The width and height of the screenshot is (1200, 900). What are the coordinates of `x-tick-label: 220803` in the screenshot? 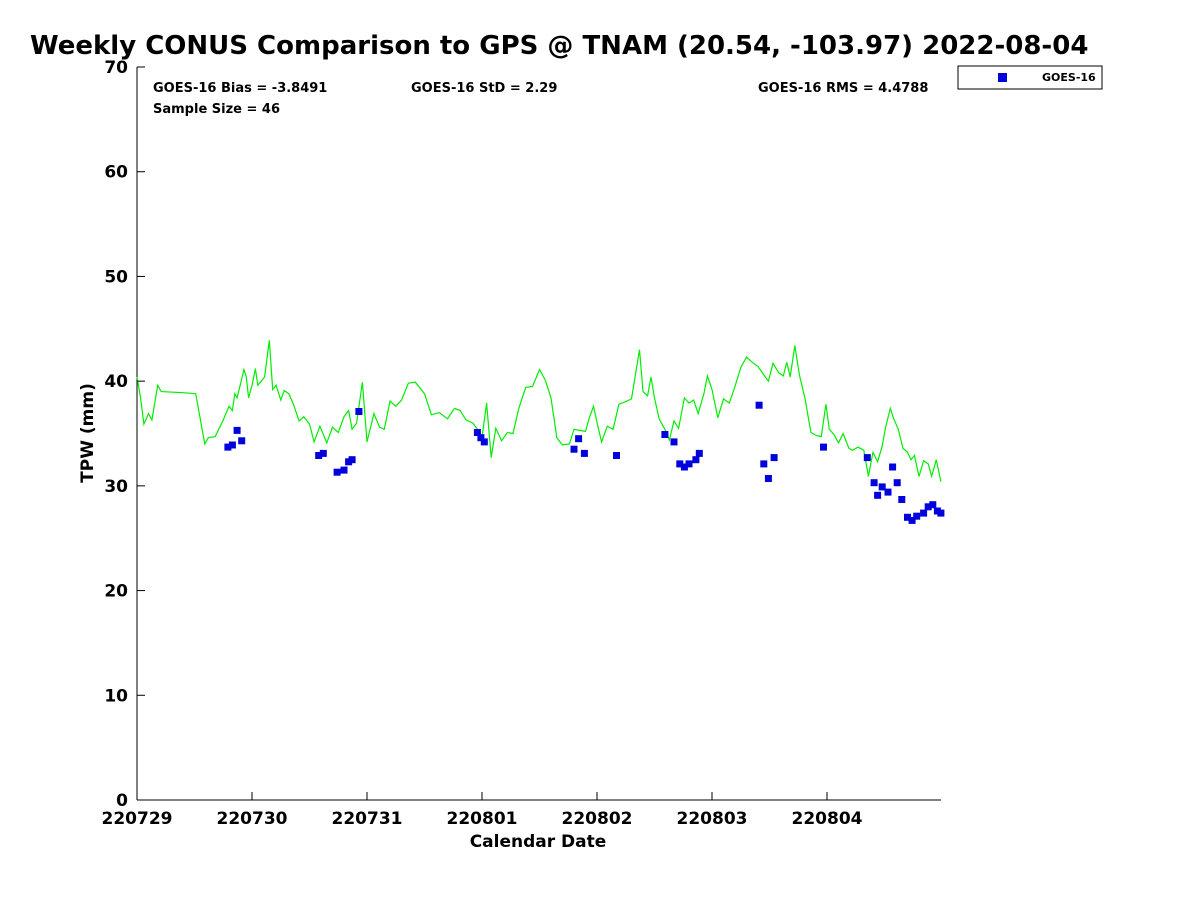 It's located at (712, 819).